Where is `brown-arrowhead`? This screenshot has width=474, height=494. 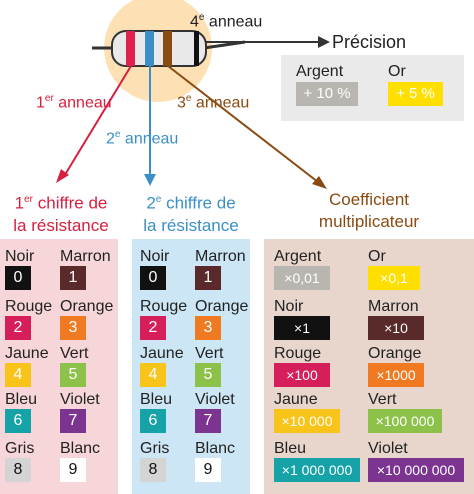 brown-arrowhead is located at coordinates (319, 182).